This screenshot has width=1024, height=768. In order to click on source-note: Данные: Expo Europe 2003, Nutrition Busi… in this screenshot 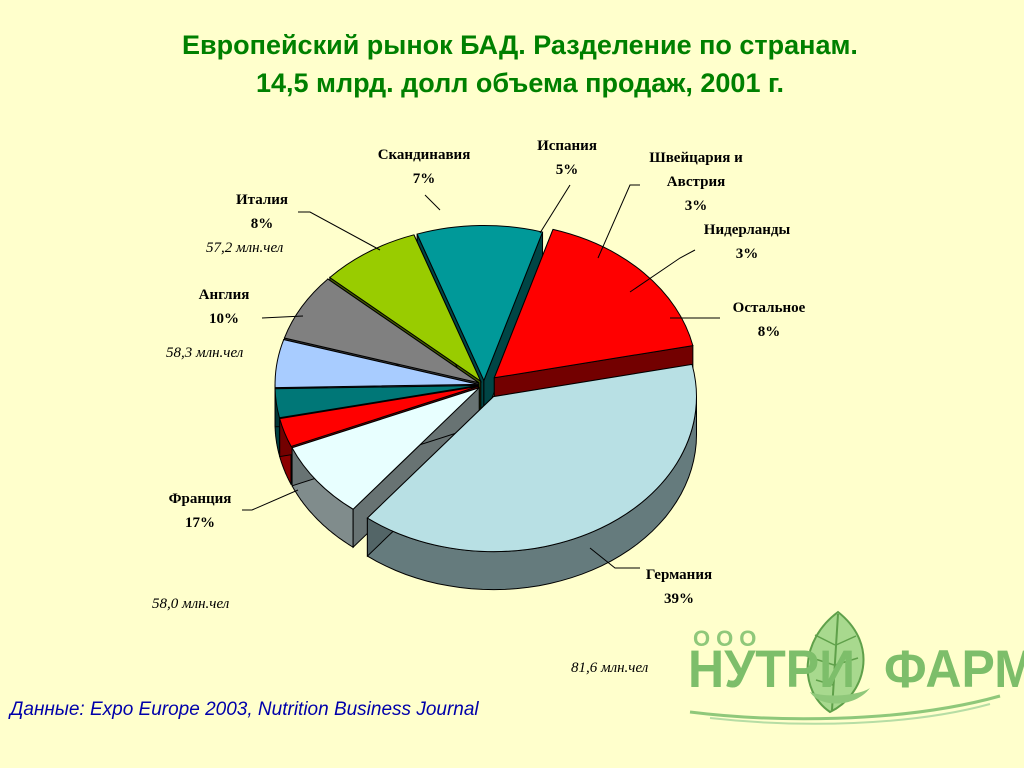, I will do `click(244, 709)`.